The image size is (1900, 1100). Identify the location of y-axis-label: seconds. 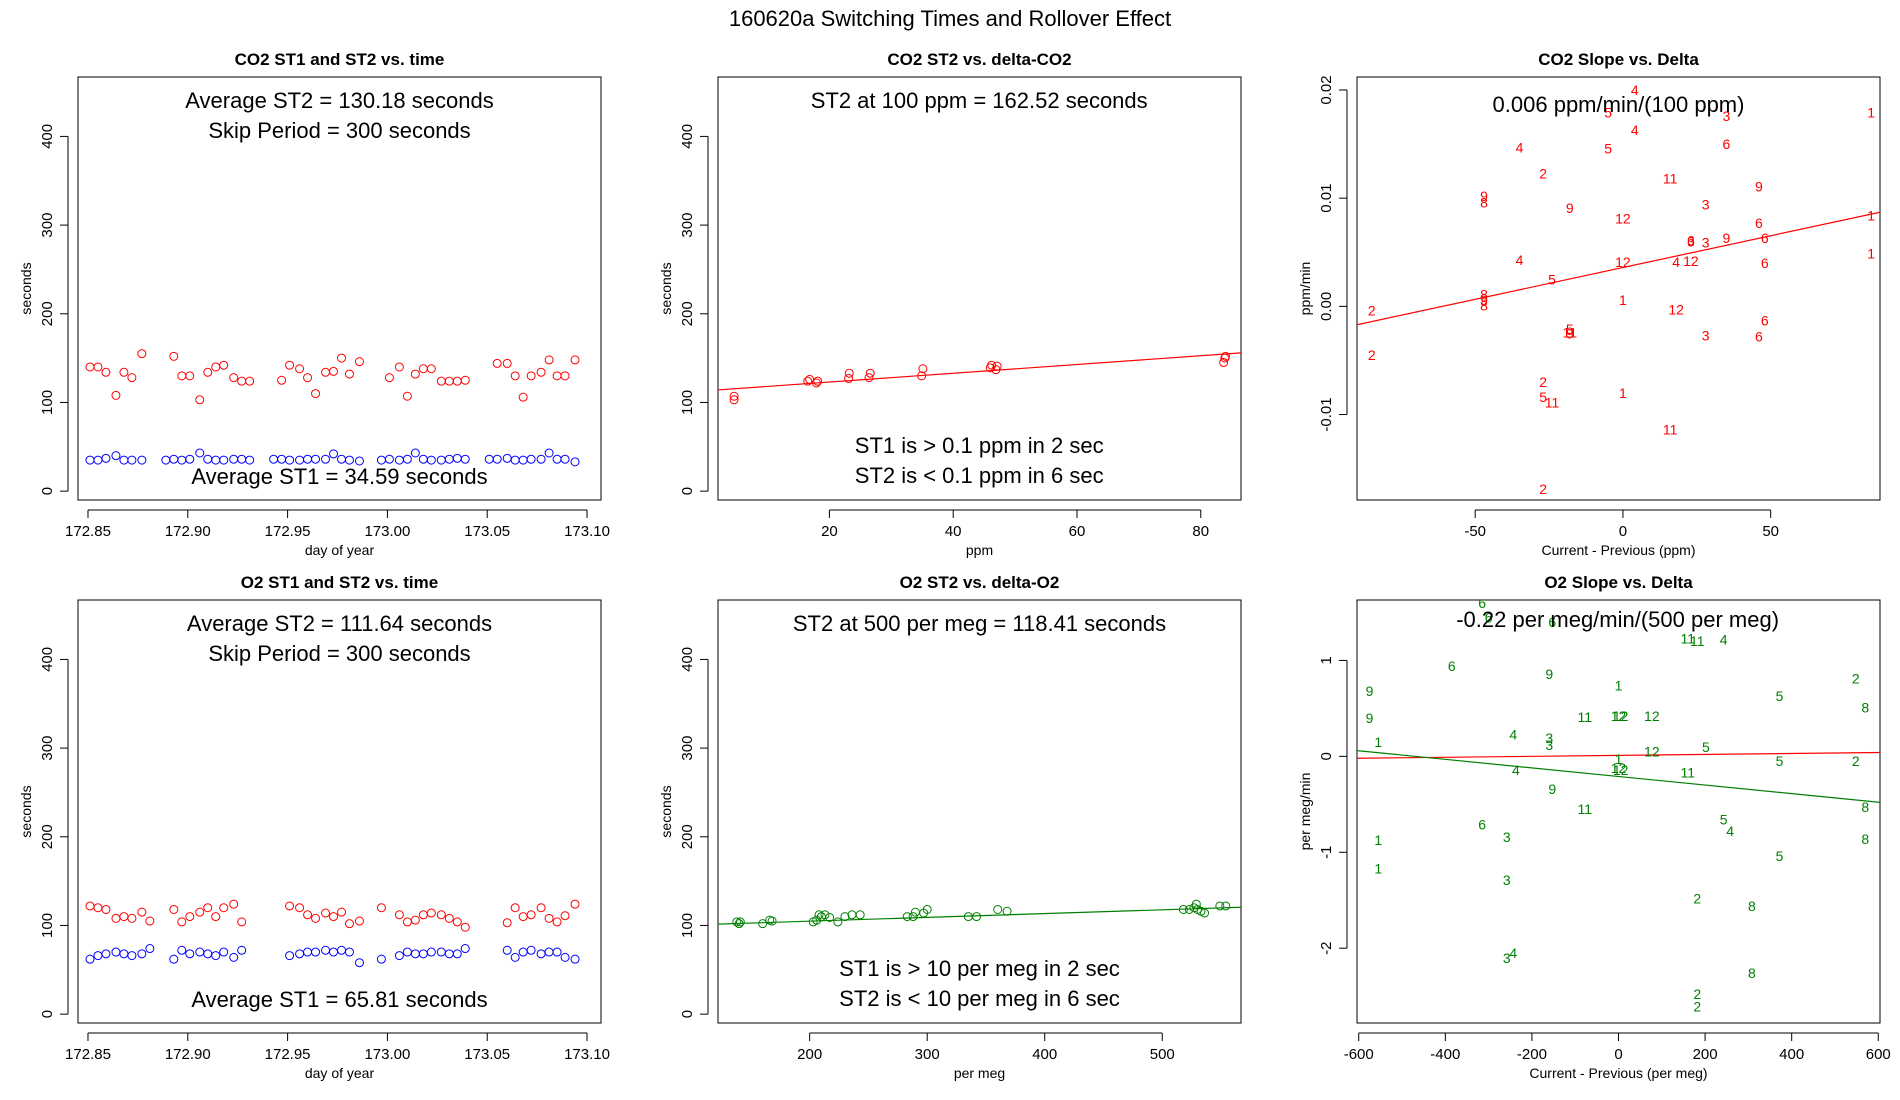
(666, 288).